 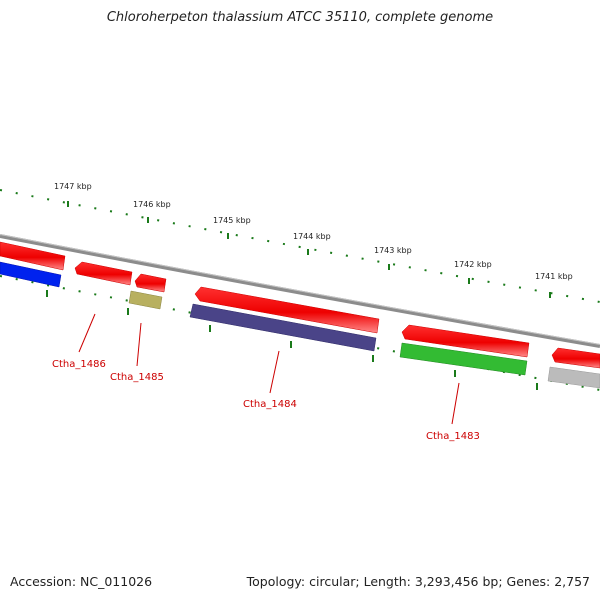 What do you see at coordinates (453, 412) in the screenshot?
I see `gene-label-ctha-1483: Ctha_1483` at bounding box center [453, 412].